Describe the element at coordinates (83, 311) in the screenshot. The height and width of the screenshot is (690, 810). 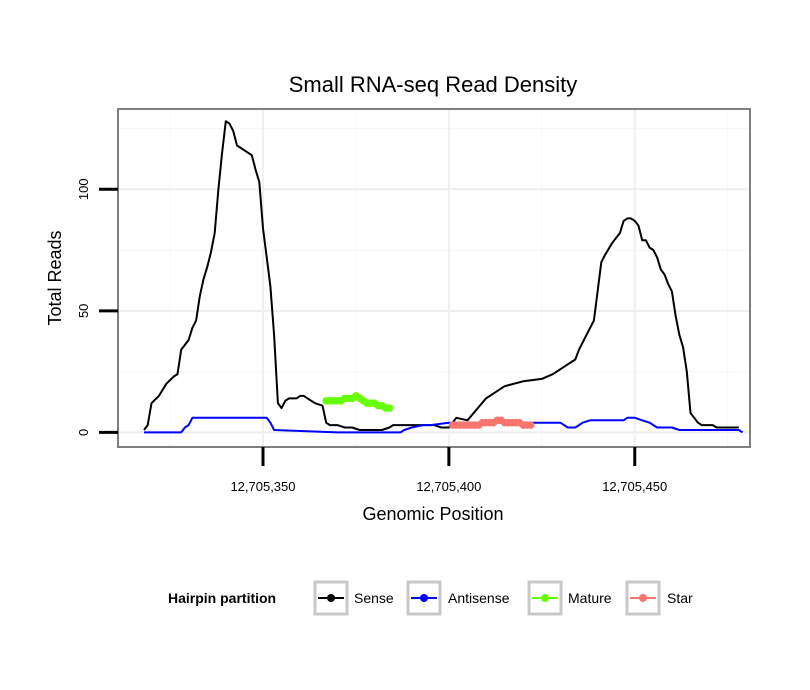
I see `y-tick-label: 50` at that location.